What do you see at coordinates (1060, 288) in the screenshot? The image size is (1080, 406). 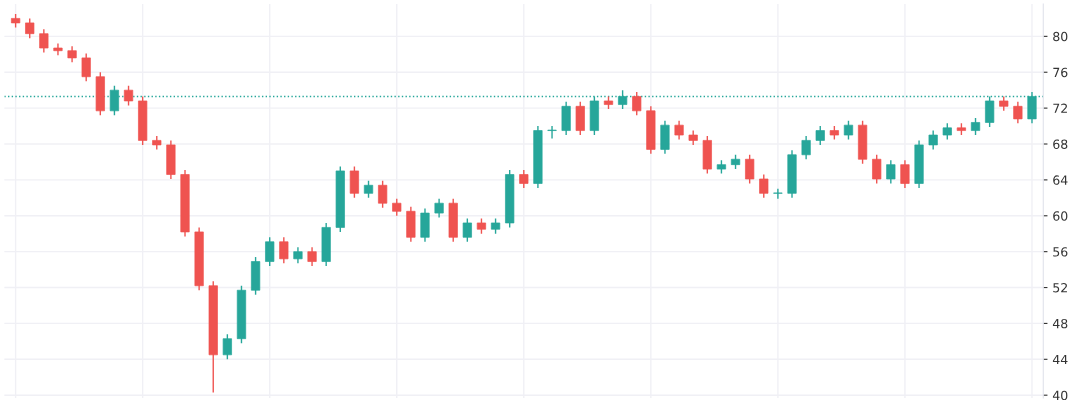 I see `y-tick-label: 52` at bounding box center [1060, 288].